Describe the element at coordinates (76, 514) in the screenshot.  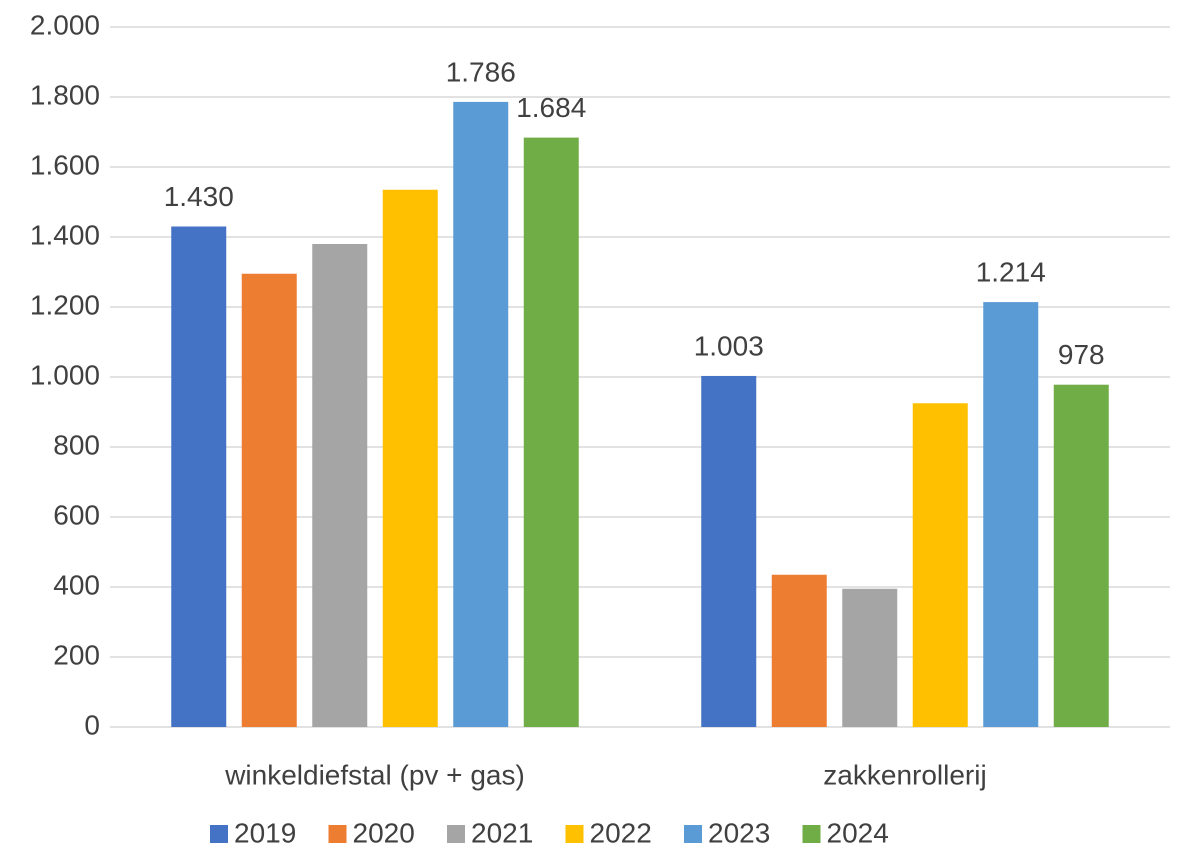
I see `y-tick-label: 600` at that location.